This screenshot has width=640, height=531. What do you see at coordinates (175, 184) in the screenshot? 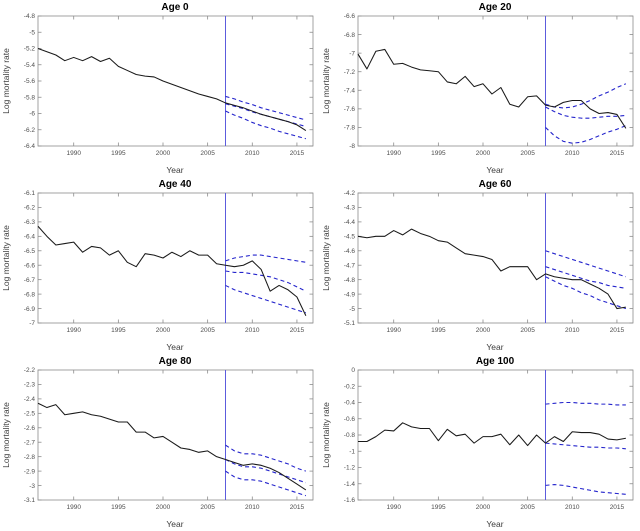
I see `chart-title: Age 40` at bounding box center [175, 184].